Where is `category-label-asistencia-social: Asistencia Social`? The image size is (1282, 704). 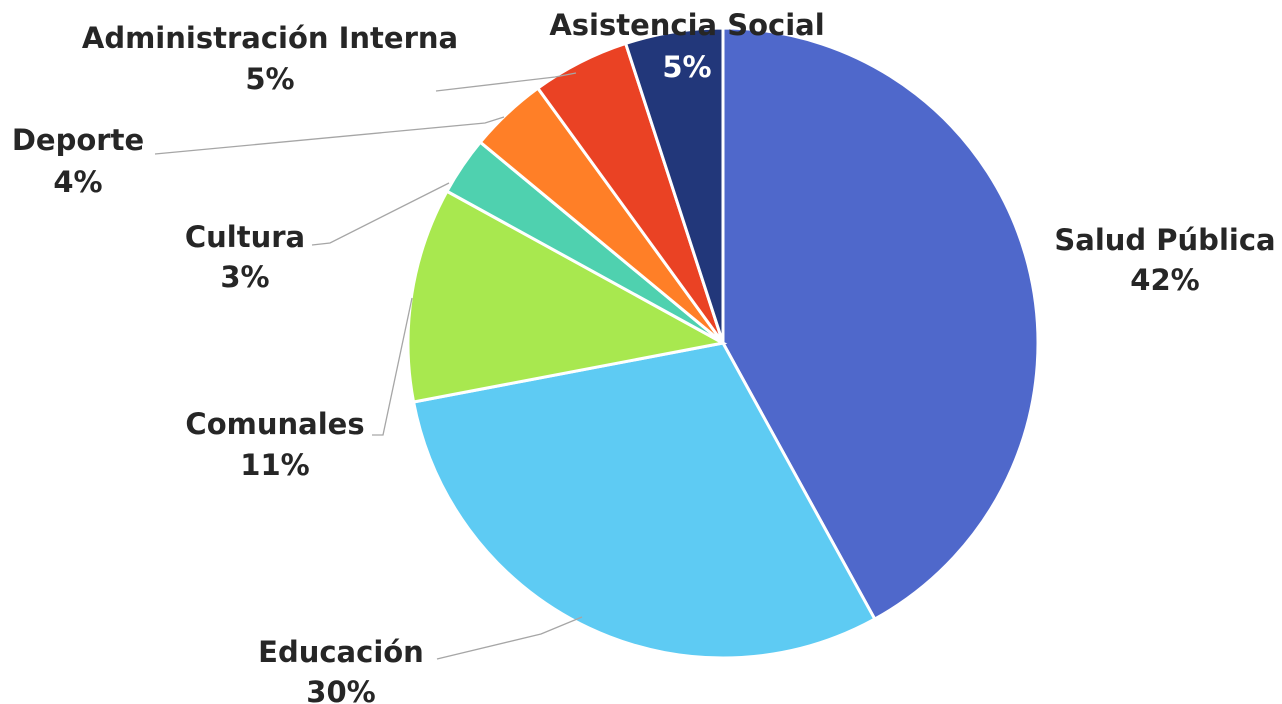
category-label-asistencia-social: Asistencia Social is located at coordinates (686, 25).